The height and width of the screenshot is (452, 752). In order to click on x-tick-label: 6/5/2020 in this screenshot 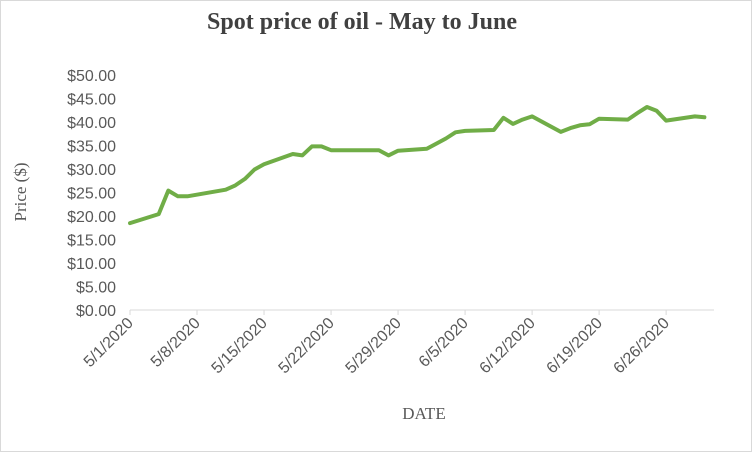, I will do `click(444, 343)`.